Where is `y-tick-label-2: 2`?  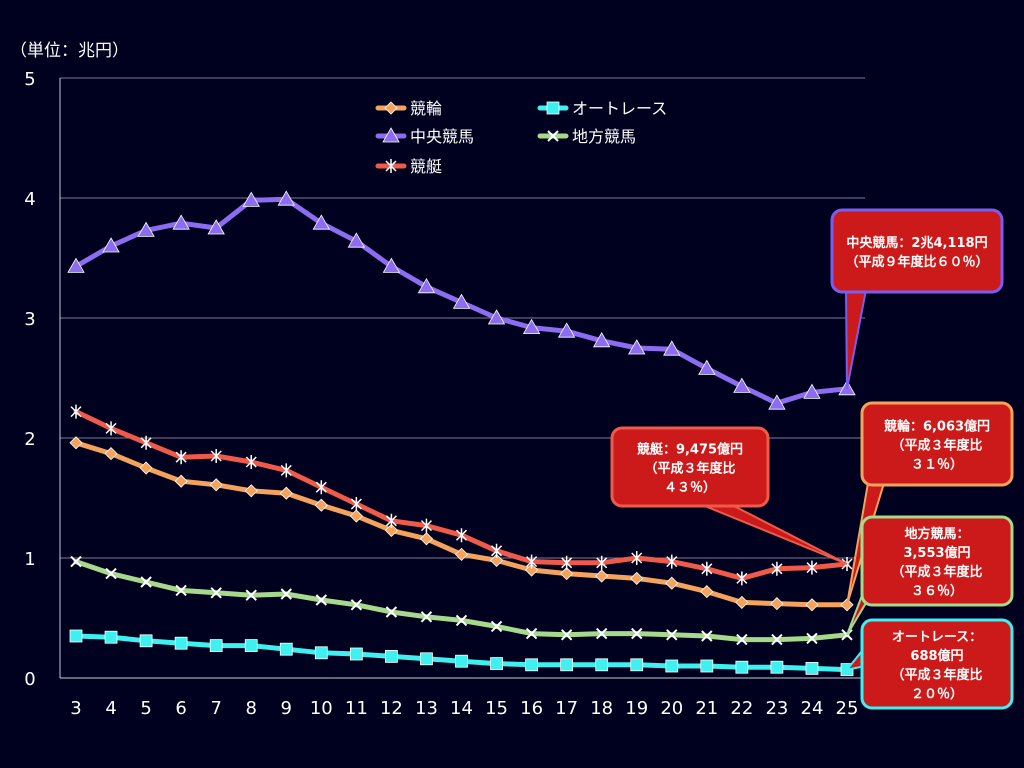 y-tick-label-2: 2 is located at coordinates (29, 439).